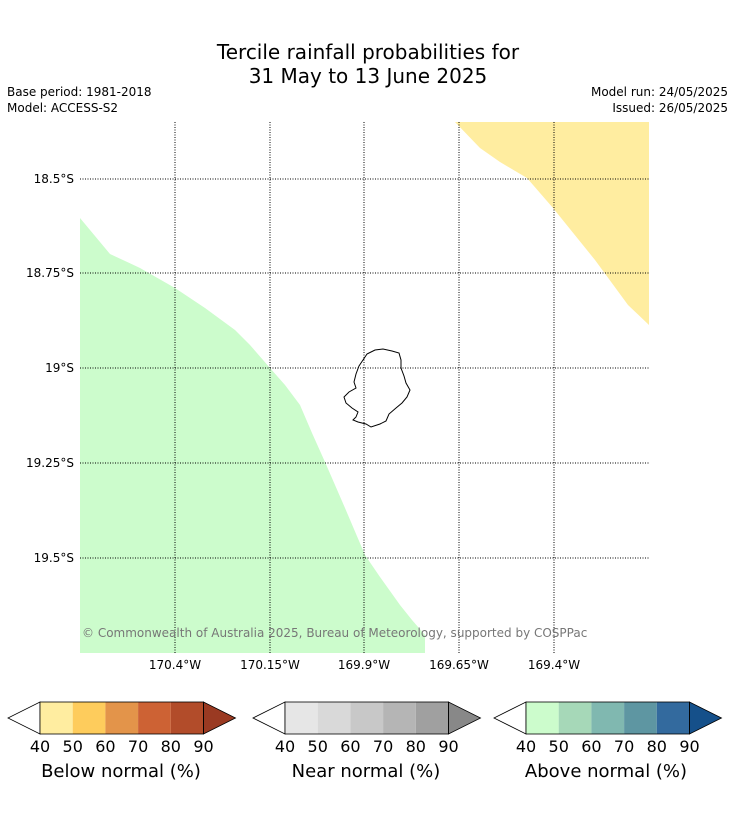 This screenshot has height=816, width=736. What do you see at coordinates (79, 92) in the screenshot?
I see `base-period-text: Base period: 1981-2018` at bounding box center [79, 92].